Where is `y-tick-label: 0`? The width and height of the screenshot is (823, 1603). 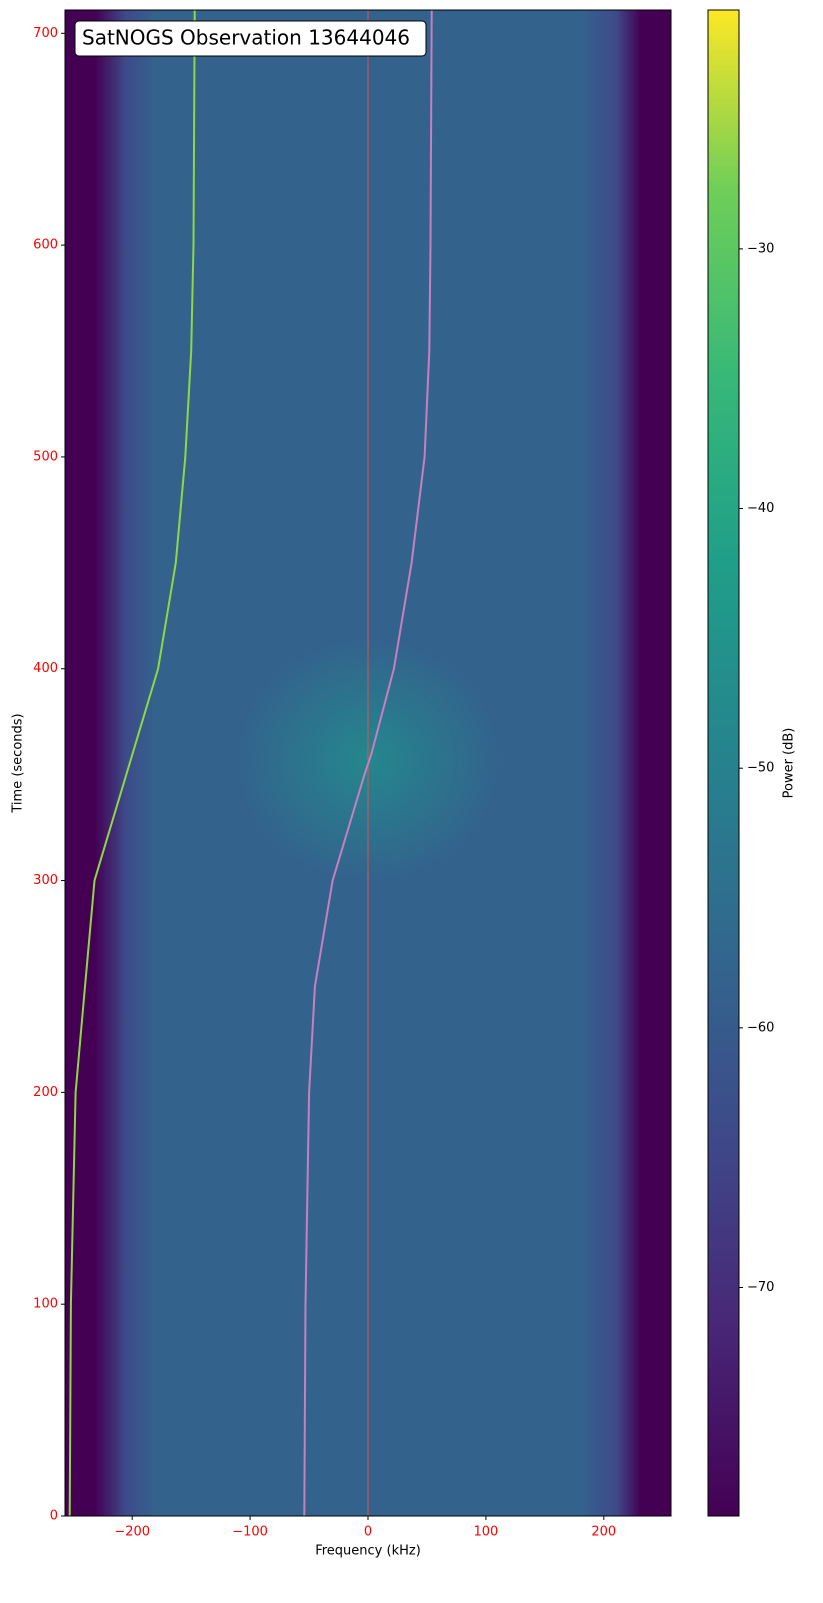
y-tick-label: 0 is located at coordinates (54, 1516).